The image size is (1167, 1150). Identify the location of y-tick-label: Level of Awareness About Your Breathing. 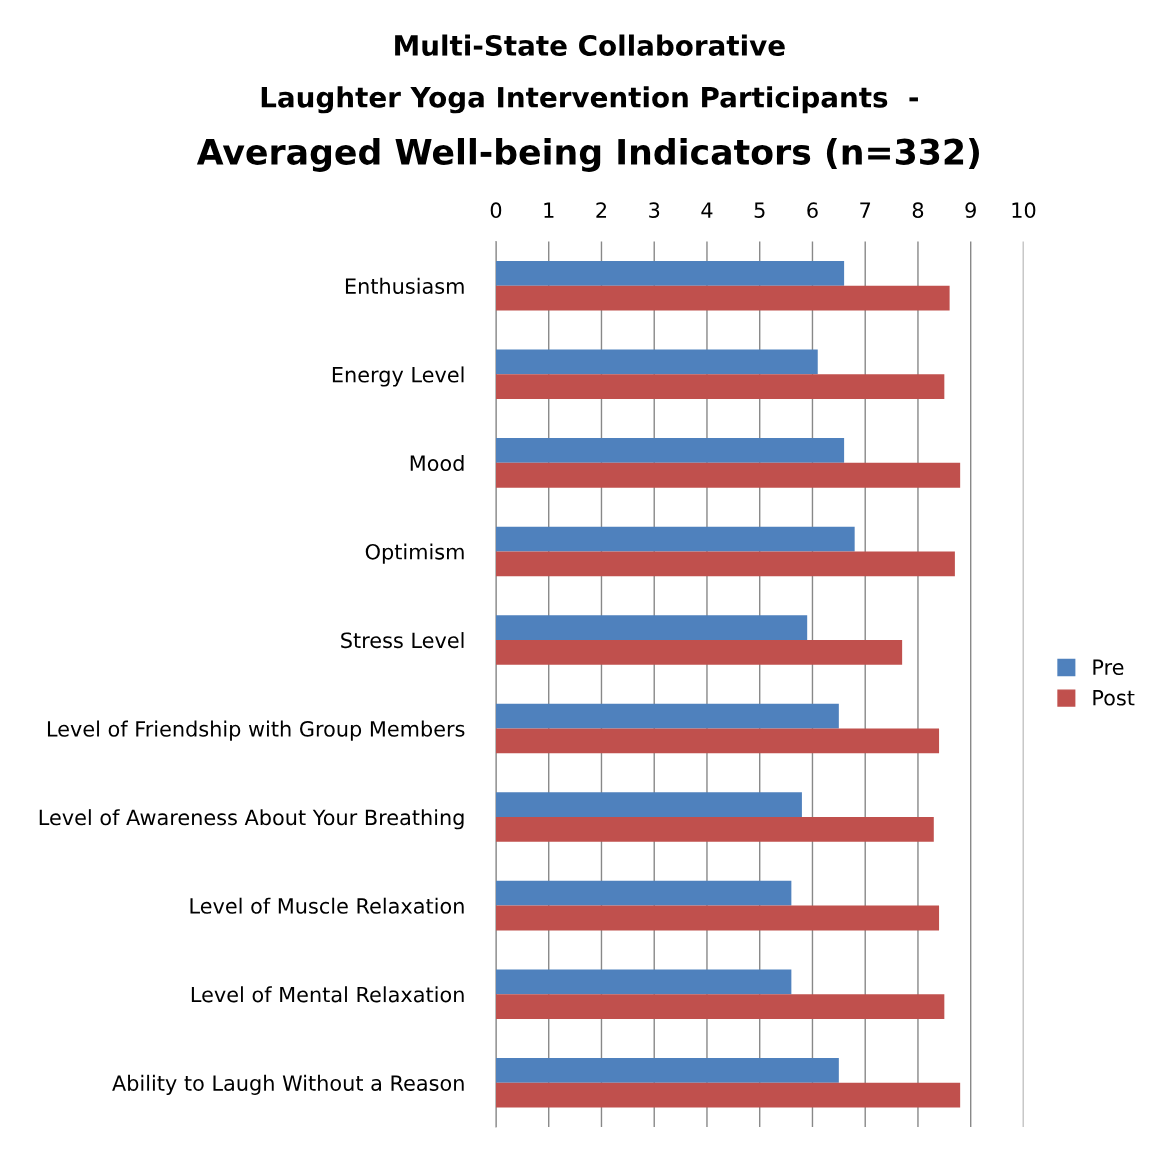
(251, 819).